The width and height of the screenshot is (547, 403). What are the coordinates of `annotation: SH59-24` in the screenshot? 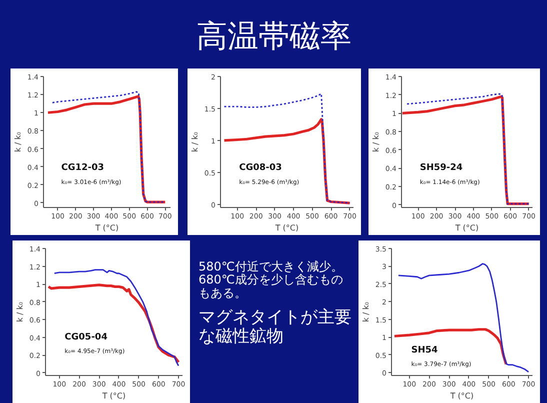 It's located at (441, 168).